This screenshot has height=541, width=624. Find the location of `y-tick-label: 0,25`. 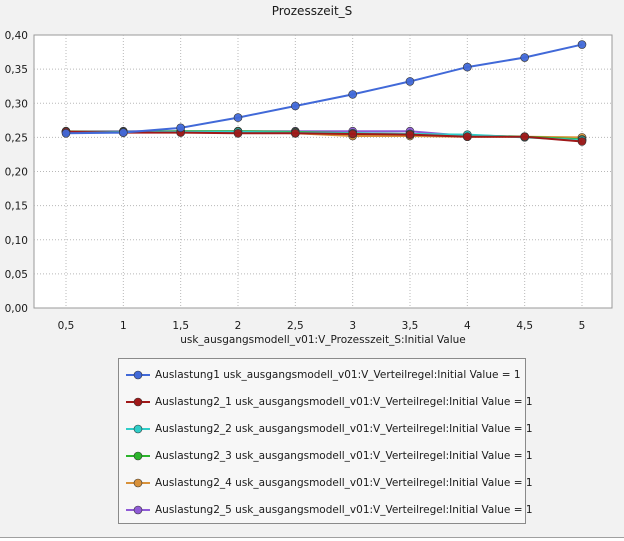

y-tick-label: 0,25 is located at coordinates (16, 138).